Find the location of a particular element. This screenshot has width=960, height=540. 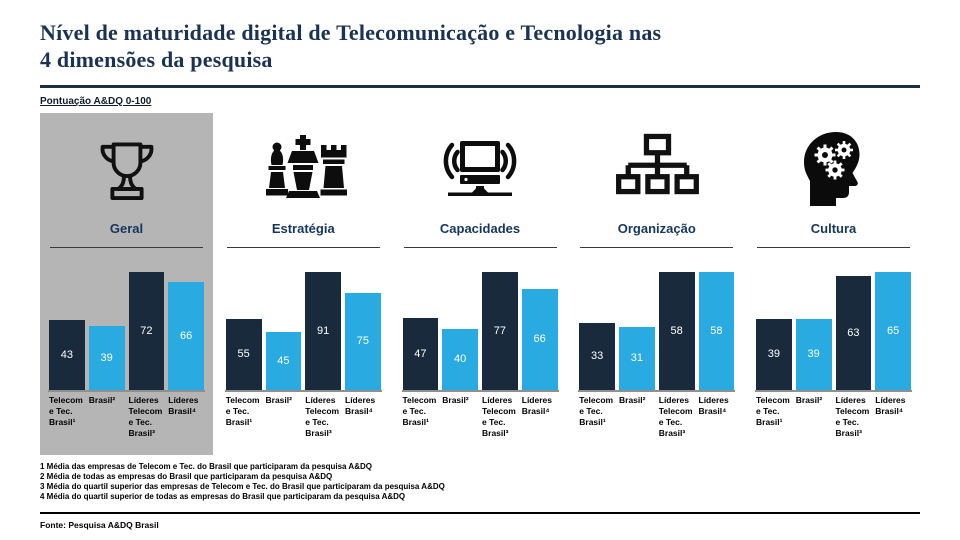

bar-value: 55 is located at coordinates (243, 354).